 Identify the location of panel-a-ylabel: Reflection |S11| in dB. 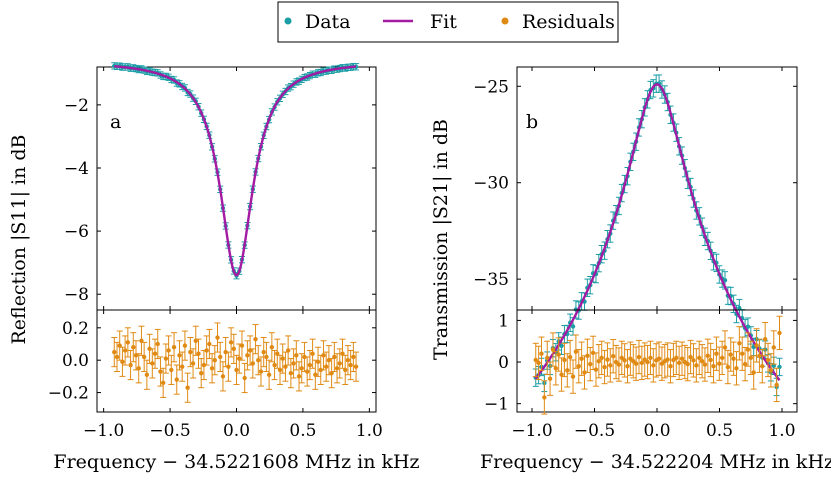
(19, 239).